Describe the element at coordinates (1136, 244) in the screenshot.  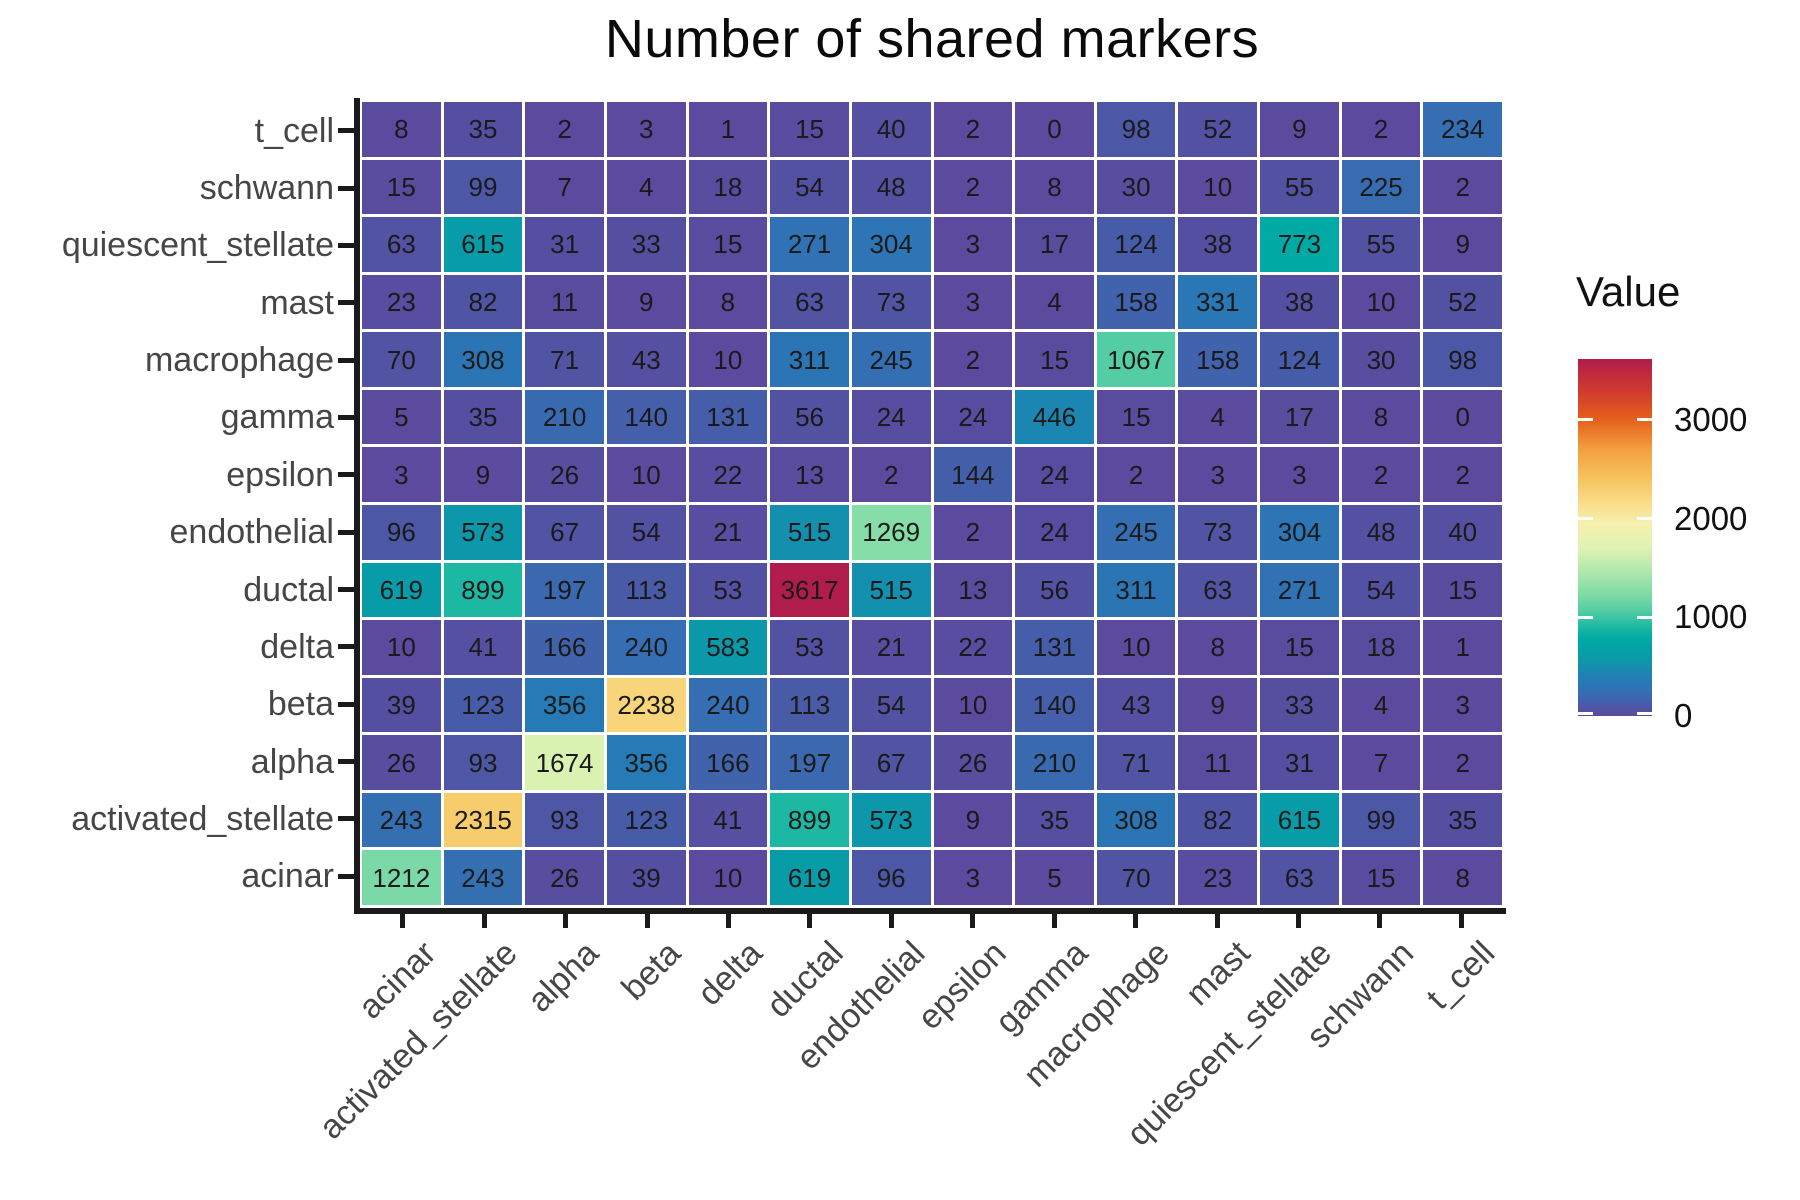
I see `heatmap-cell: 124` at that location.